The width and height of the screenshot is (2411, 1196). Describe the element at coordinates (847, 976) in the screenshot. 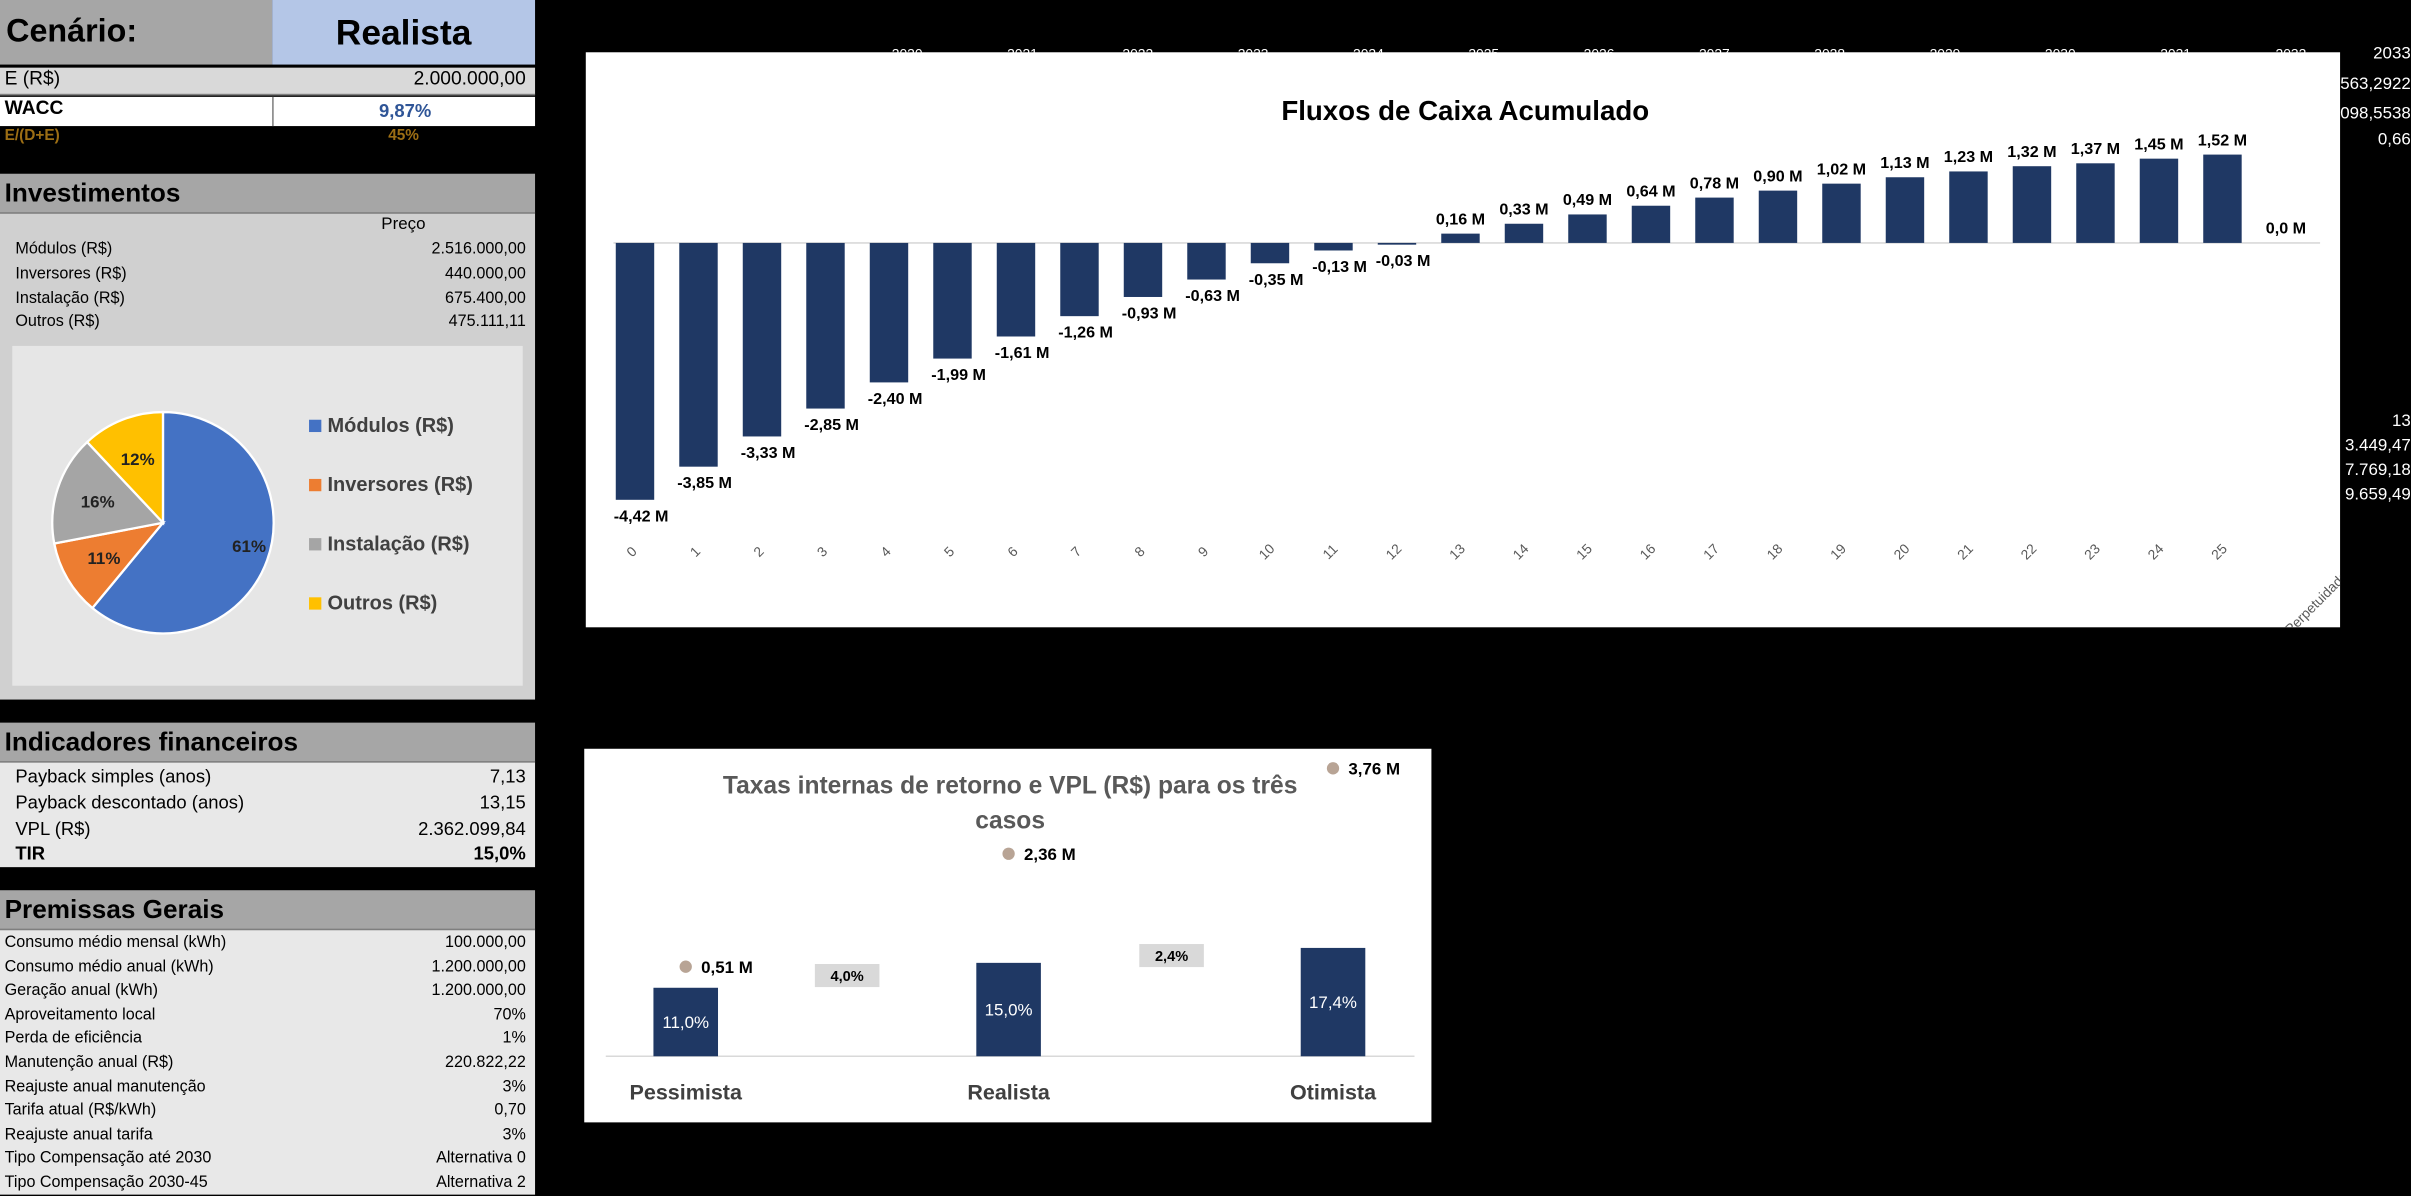

I see `diff-box` at that location.